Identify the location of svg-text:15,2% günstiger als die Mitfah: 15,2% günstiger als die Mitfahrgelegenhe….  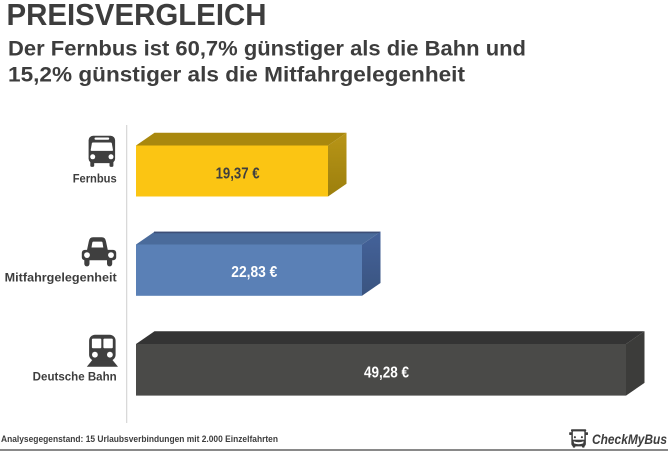
(236, 75).